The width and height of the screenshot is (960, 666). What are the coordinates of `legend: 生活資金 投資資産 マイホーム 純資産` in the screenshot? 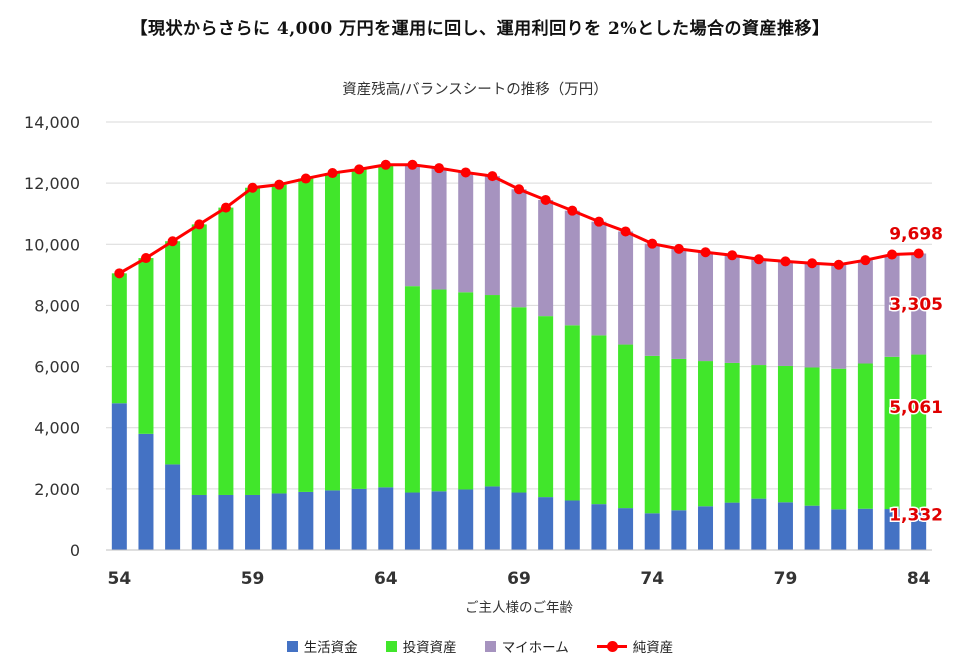 It's located at (480, 646).